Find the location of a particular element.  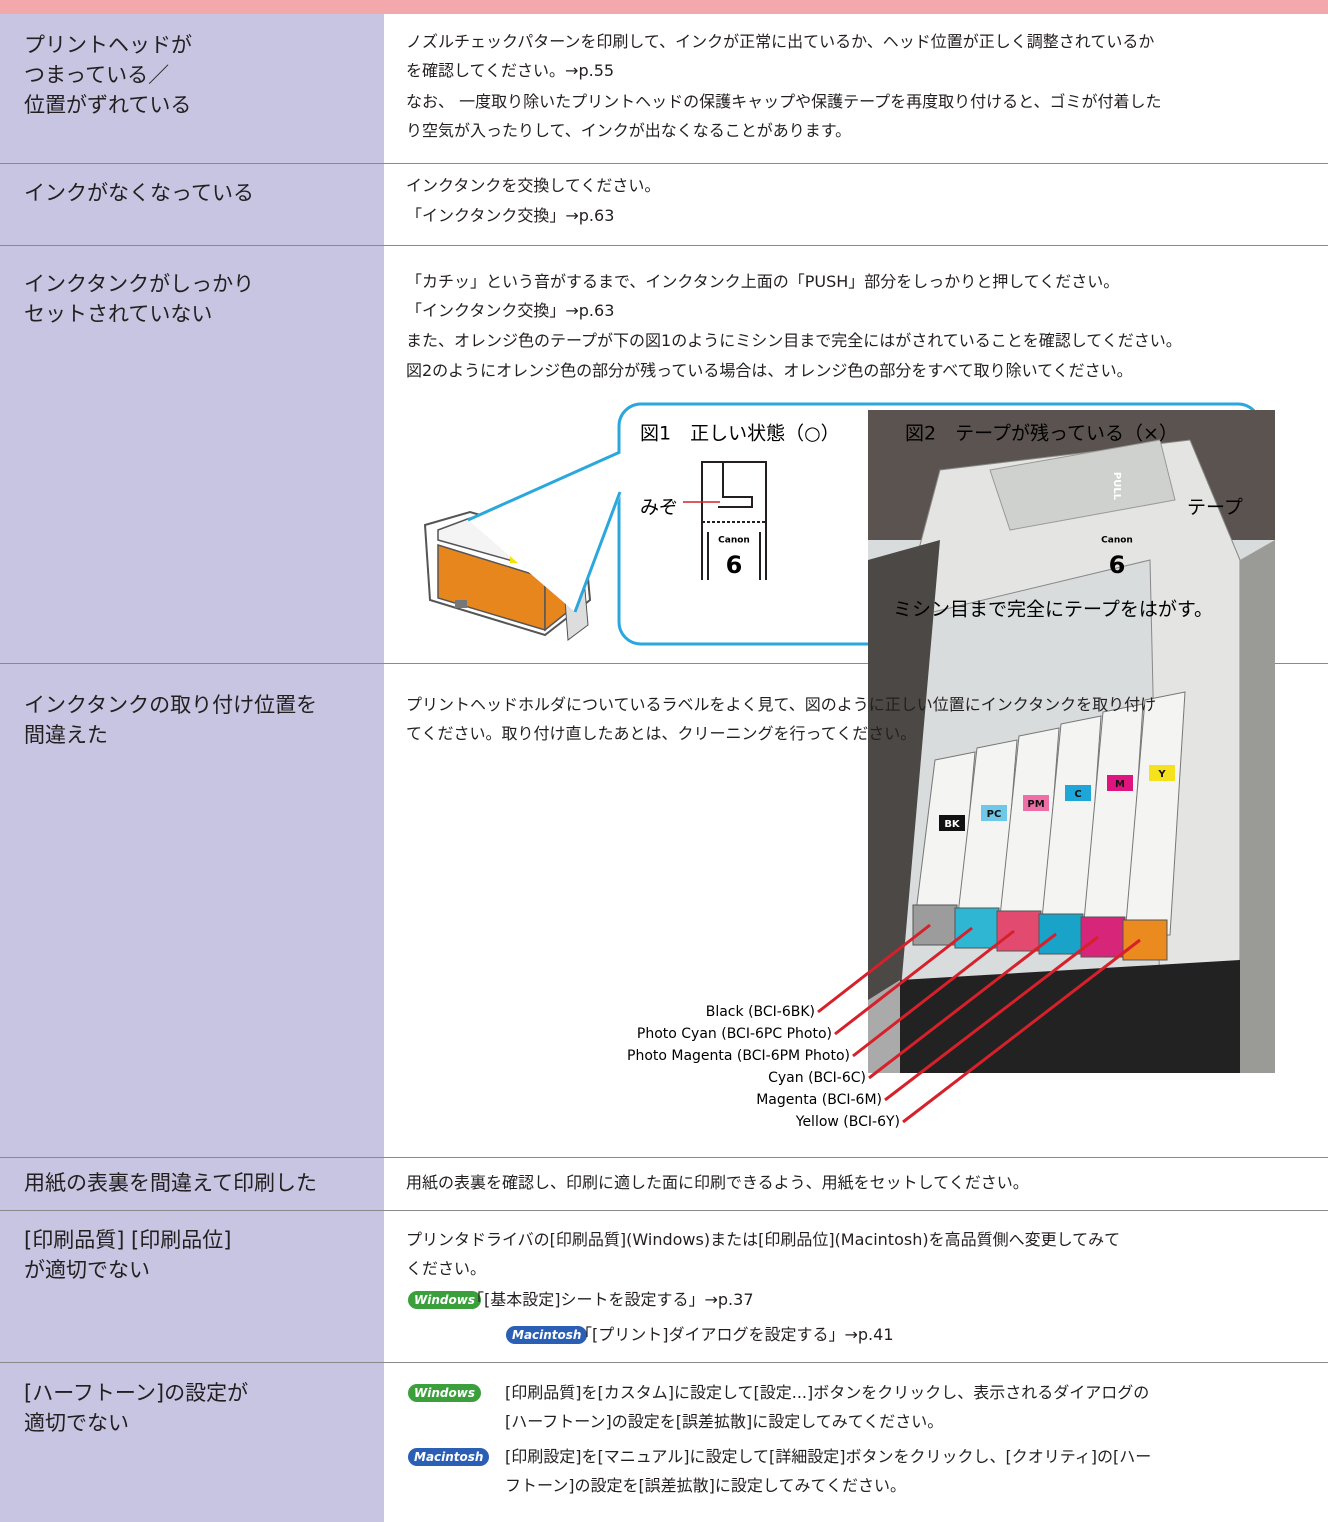

tank-label: PM is located at coordinates (1035, 804).